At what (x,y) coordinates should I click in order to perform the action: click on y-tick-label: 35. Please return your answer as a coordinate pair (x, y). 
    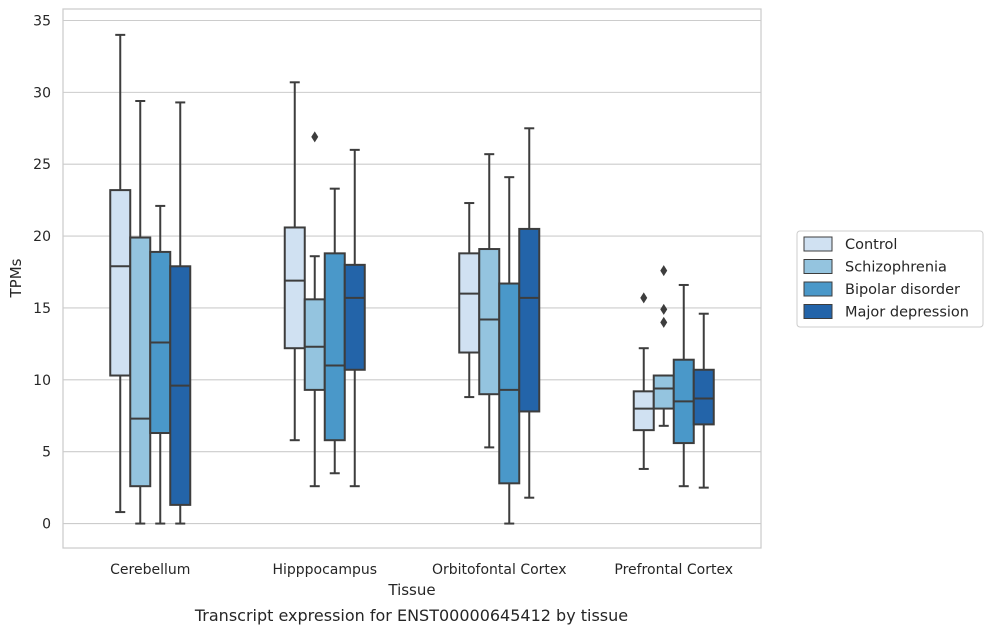
    Looking at the image, I should click on (42, 21).